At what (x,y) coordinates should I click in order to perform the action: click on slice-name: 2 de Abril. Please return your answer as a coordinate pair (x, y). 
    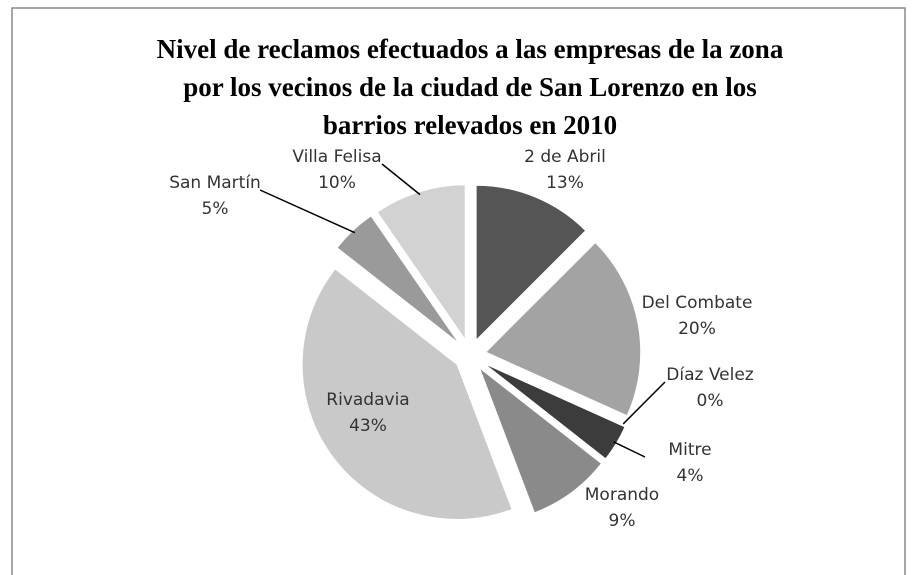
    Looking at the image, I should click on (565, 157).